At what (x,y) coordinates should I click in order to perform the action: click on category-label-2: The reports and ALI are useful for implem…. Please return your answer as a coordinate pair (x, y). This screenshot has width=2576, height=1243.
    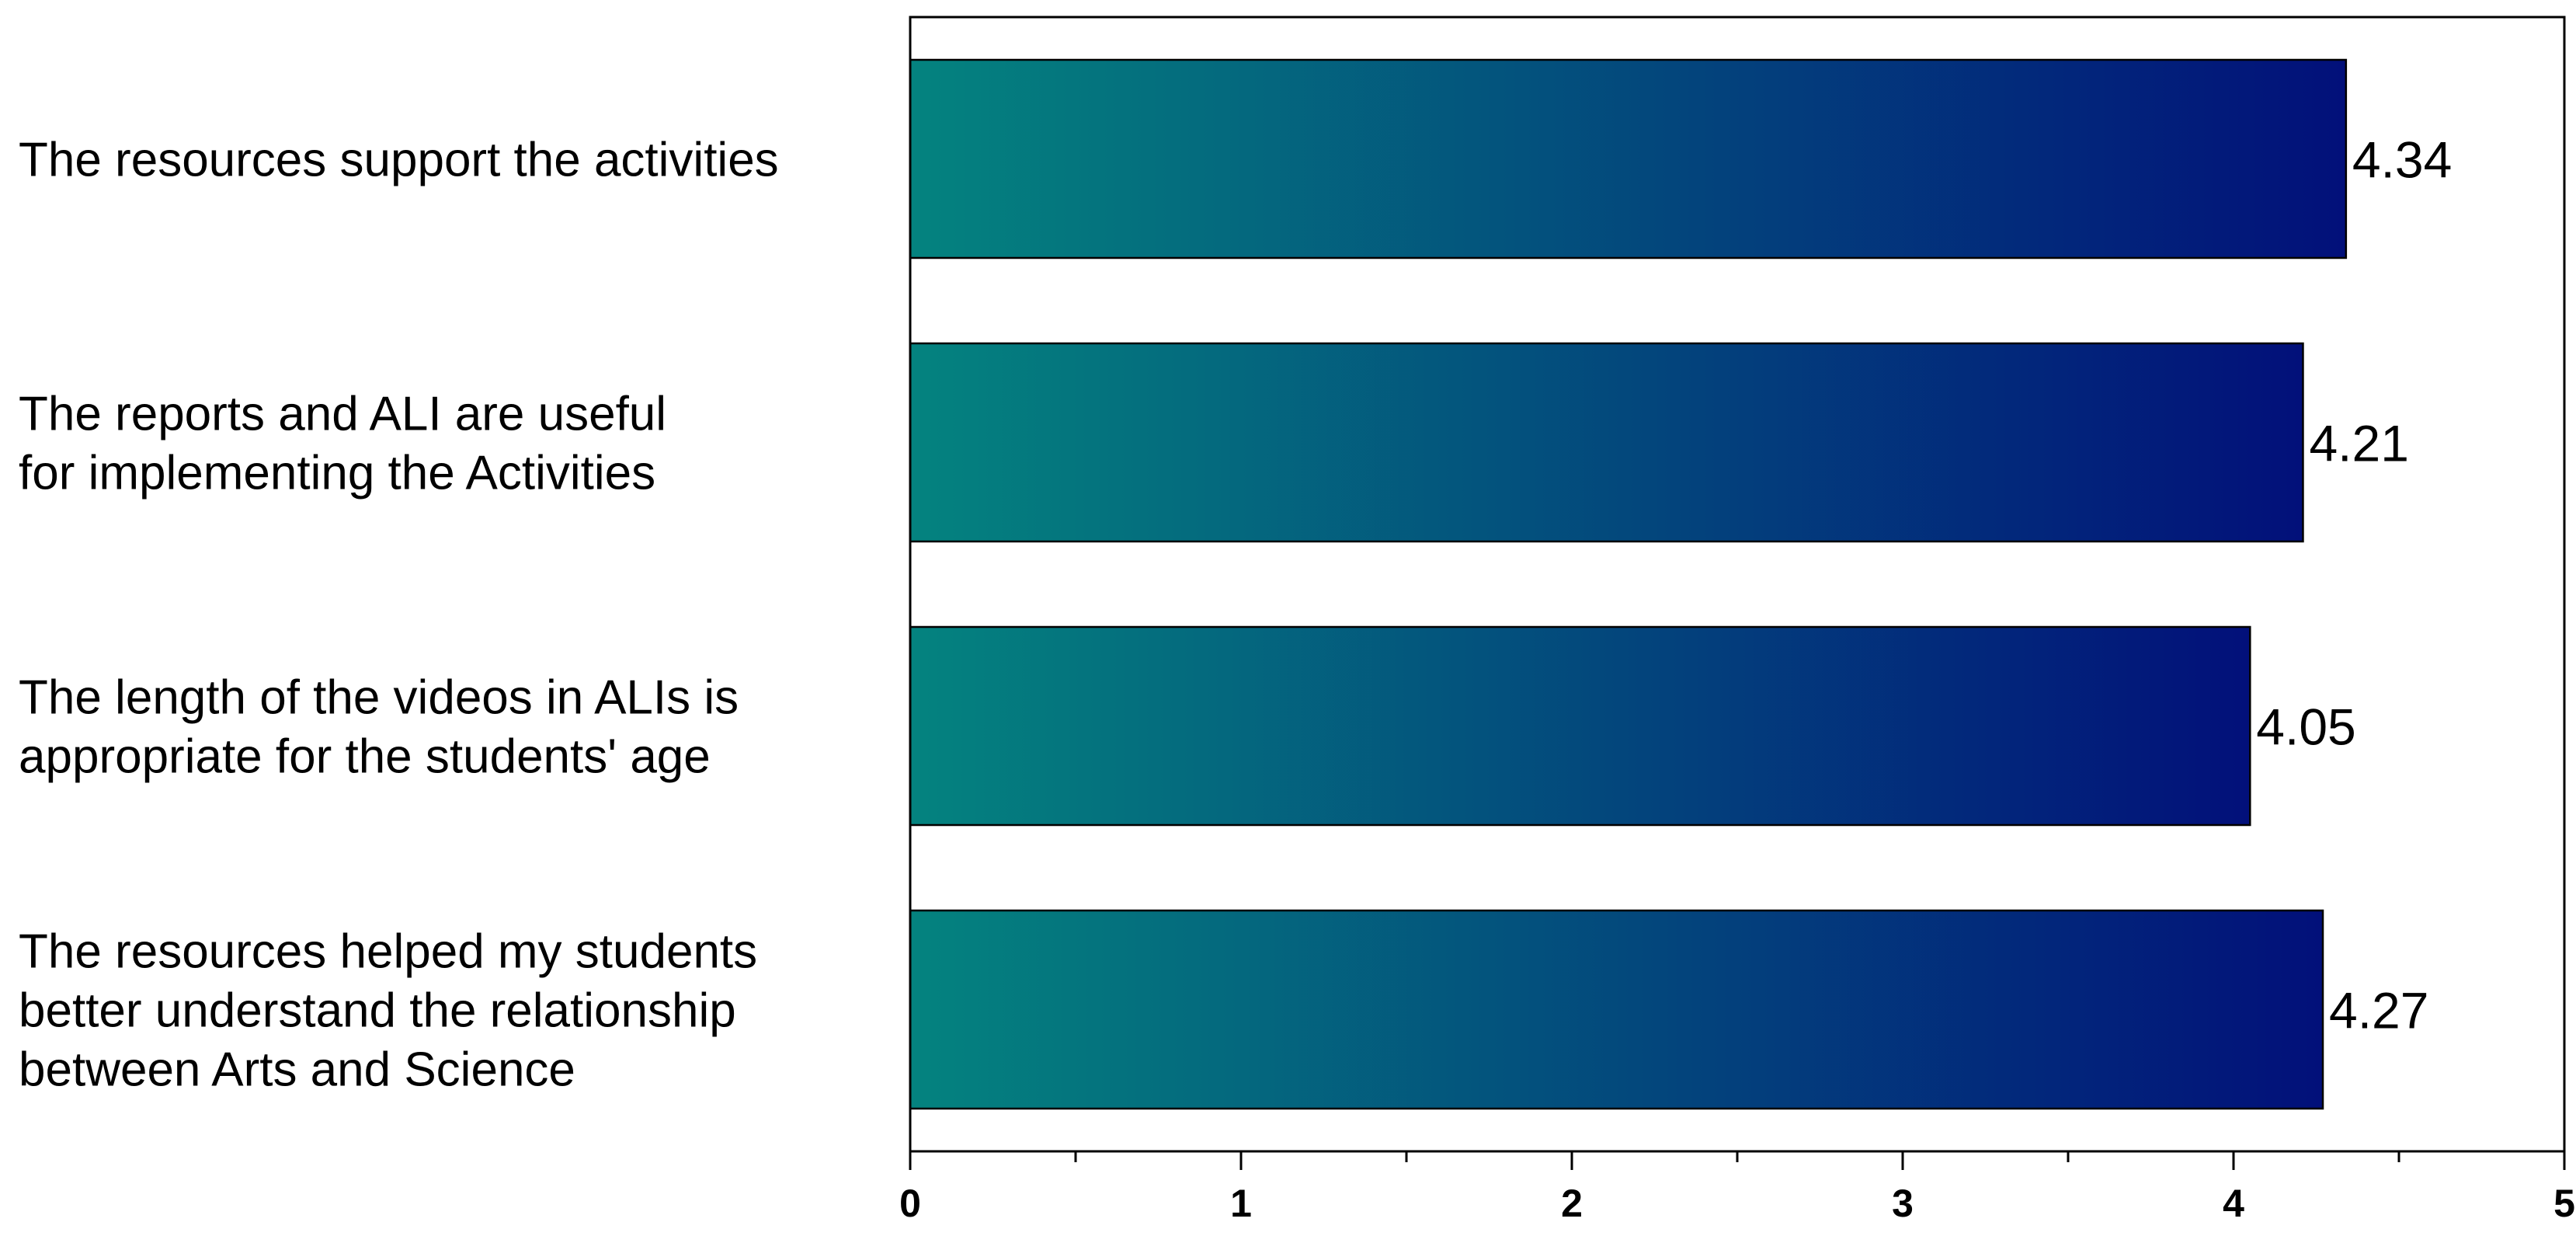
    Looking at the image, I should click on (342, 444).